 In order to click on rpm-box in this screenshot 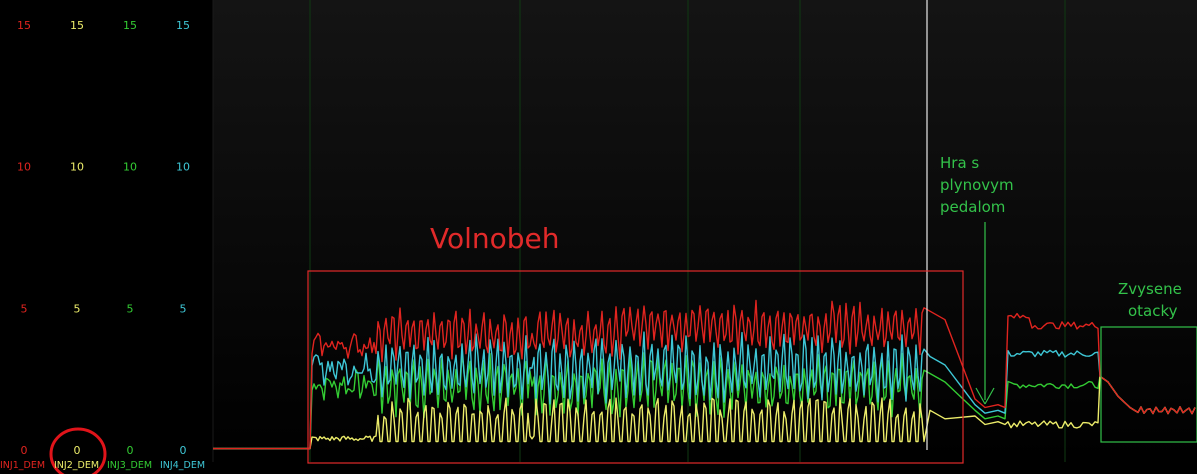, I will do `click(1148, 384)`.